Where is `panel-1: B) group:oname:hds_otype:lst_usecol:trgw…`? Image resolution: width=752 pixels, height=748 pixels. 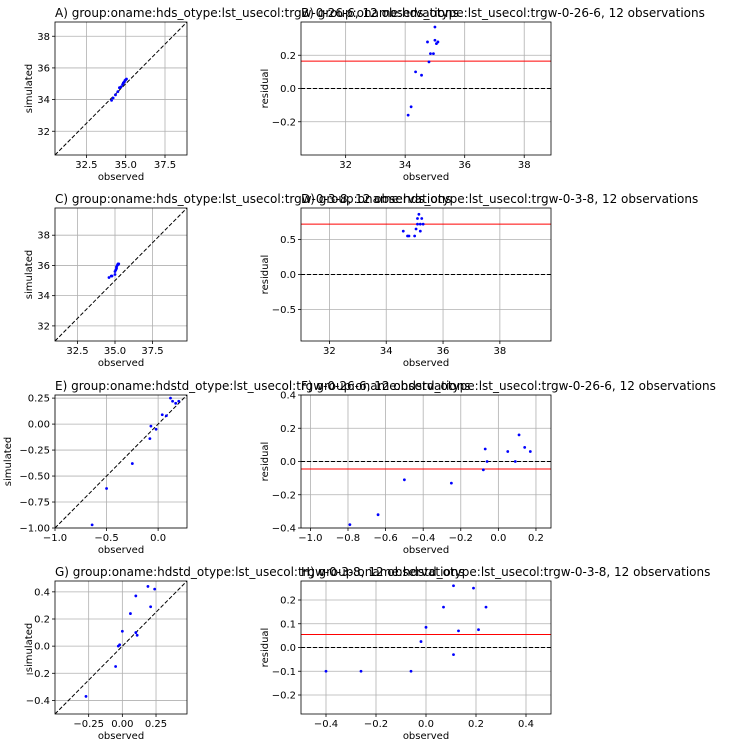 panel-1: B) group:oname:hds_otype:lst_usecol:trgw… is located at coordinates (482, 94).